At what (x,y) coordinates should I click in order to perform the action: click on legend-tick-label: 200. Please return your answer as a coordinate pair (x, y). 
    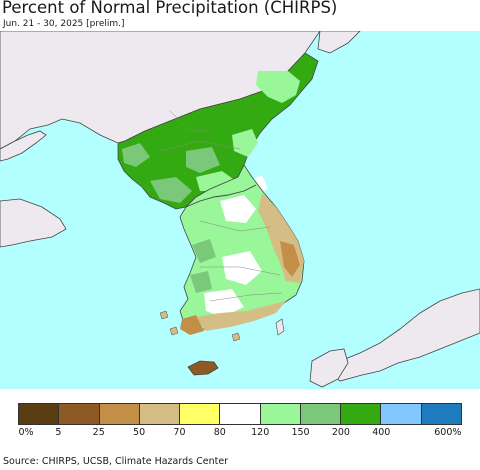
    Looking at the image, I should click on (340, 432).